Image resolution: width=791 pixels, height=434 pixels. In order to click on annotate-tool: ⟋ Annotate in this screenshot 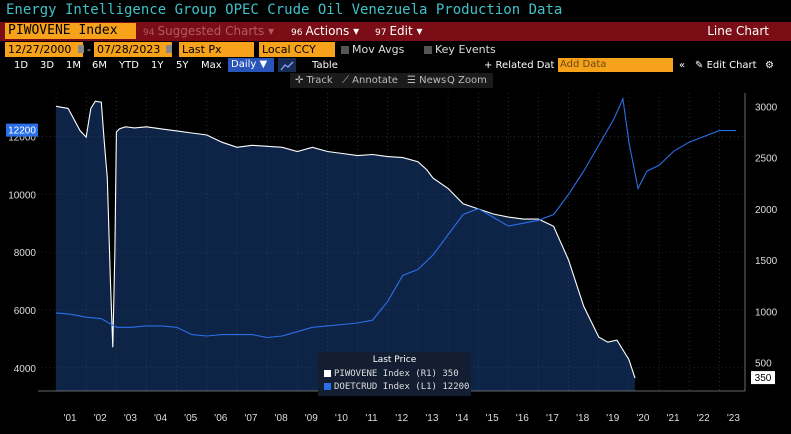, I will do `click(370, 80)`.